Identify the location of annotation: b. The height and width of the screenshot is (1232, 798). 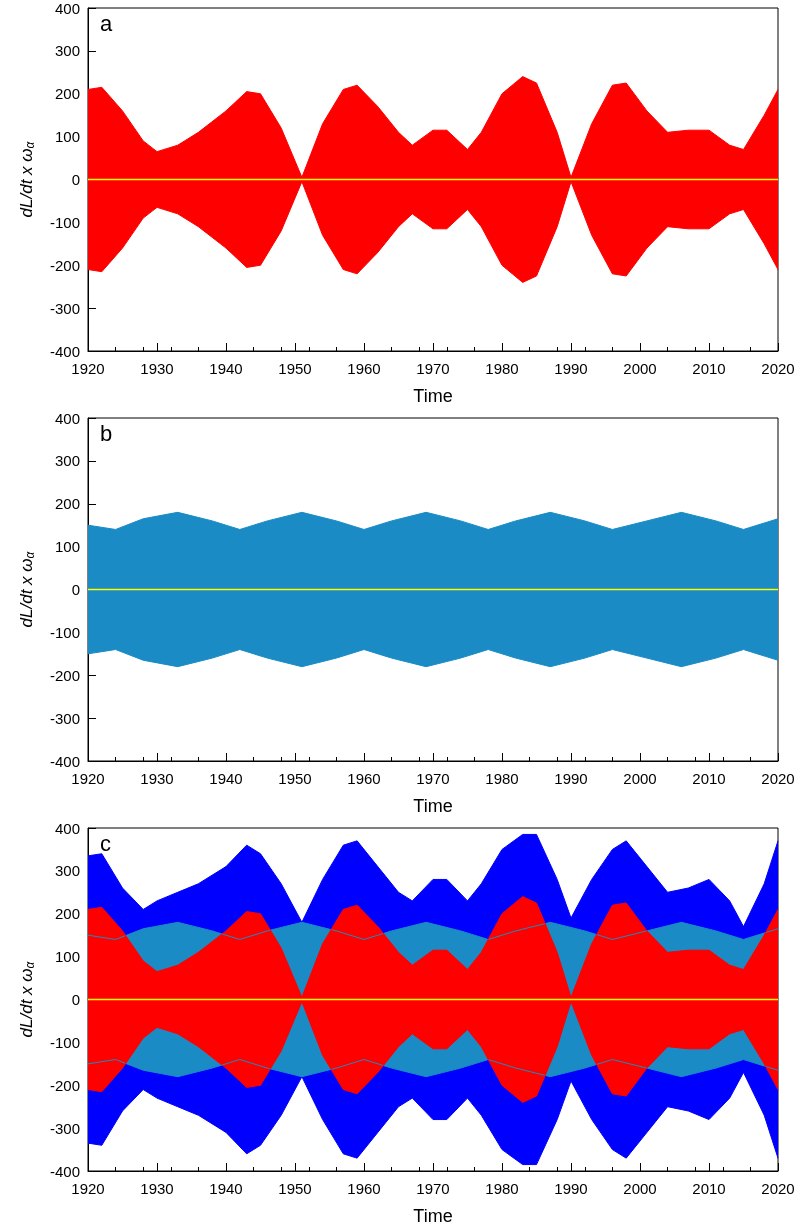
(106, 433).